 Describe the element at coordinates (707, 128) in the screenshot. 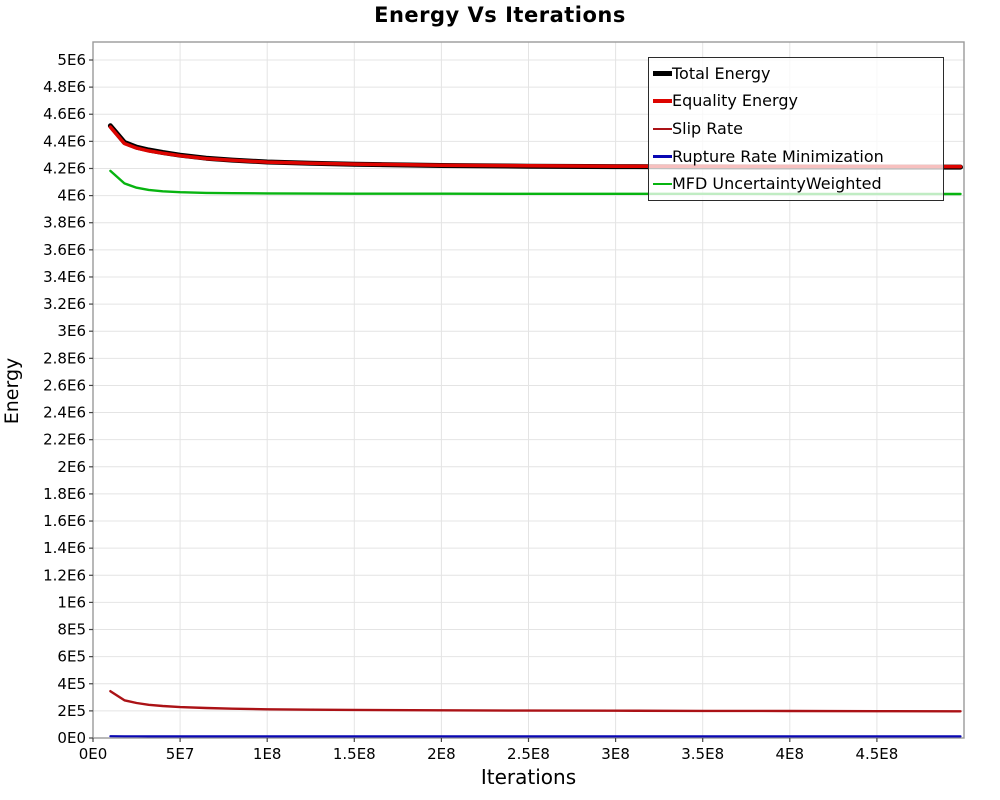

I see `legend-label: Slip Rate` at that location.